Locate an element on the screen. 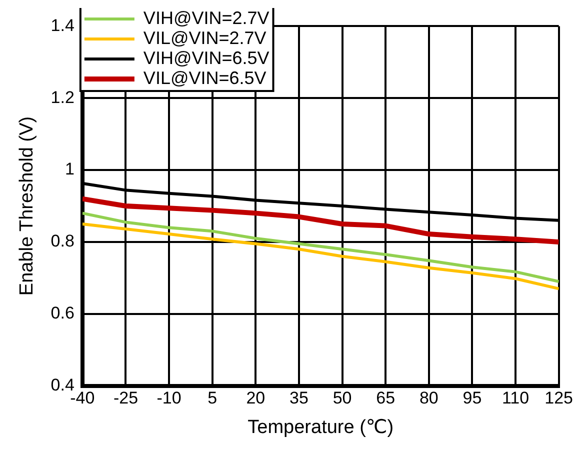 This screenshot has width=584, height=455. x-tick-label: 110 is located at coordinates (516, 398).